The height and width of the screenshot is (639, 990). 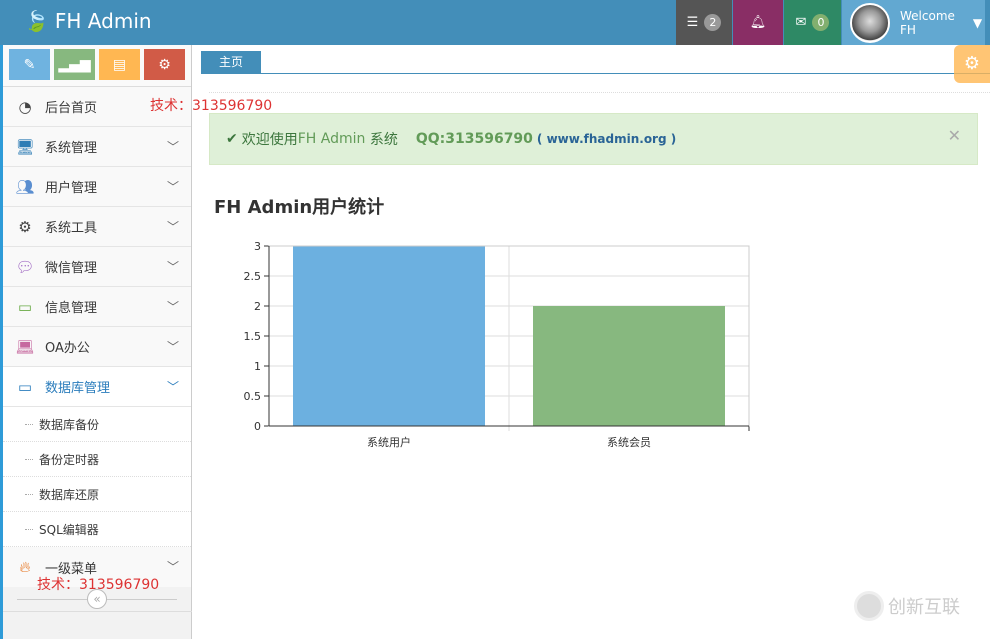 What do you see at coordinates (25, 146) in the screenshot?
I see `desktop-icon: 🖥︎` at bounding box center [25, 146].